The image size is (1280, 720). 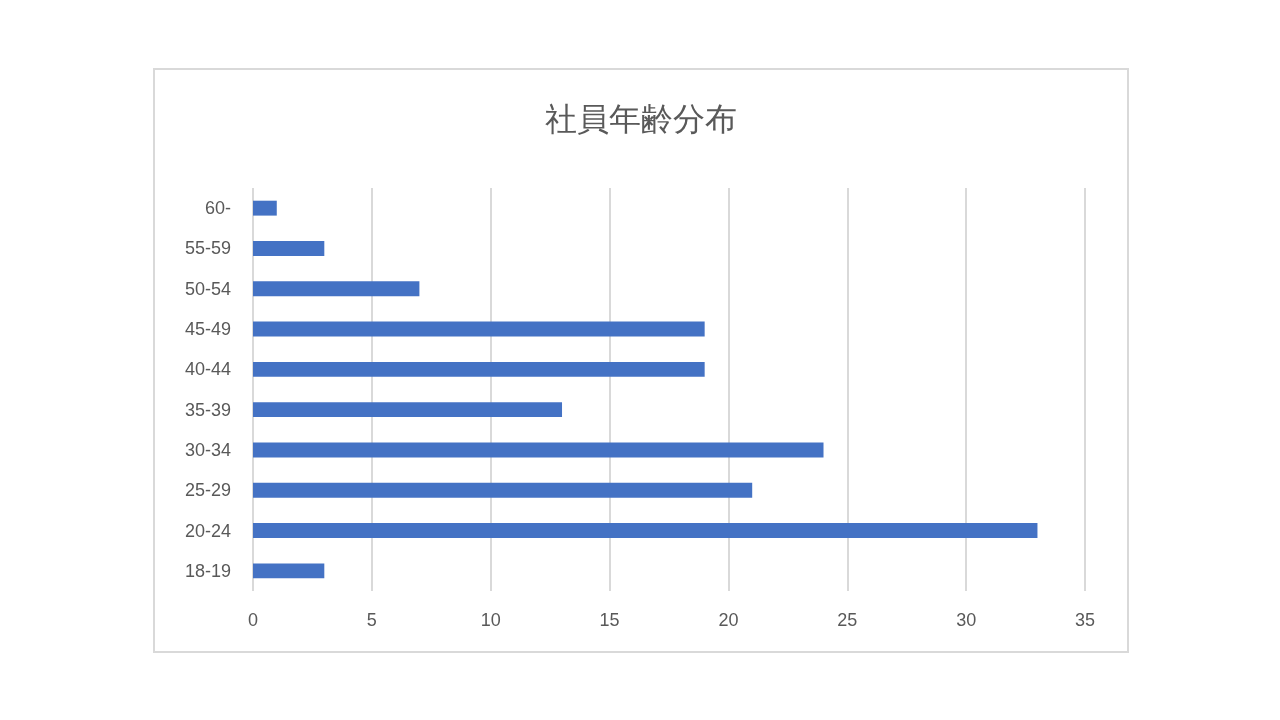 I want to click on y-tick-label: 45-49, so click(x=207, y=329).